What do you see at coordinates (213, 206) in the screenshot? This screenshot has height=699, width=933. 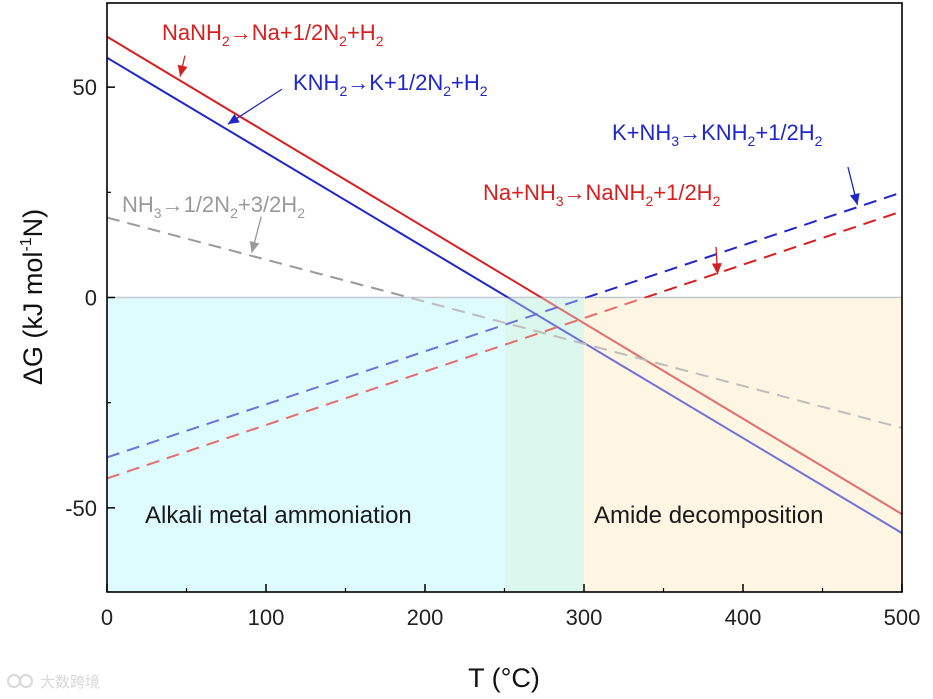 I see `annotation-nh3-decomposition: NH3→1/2N2+3/2H2` at bounding box center [213, 206].